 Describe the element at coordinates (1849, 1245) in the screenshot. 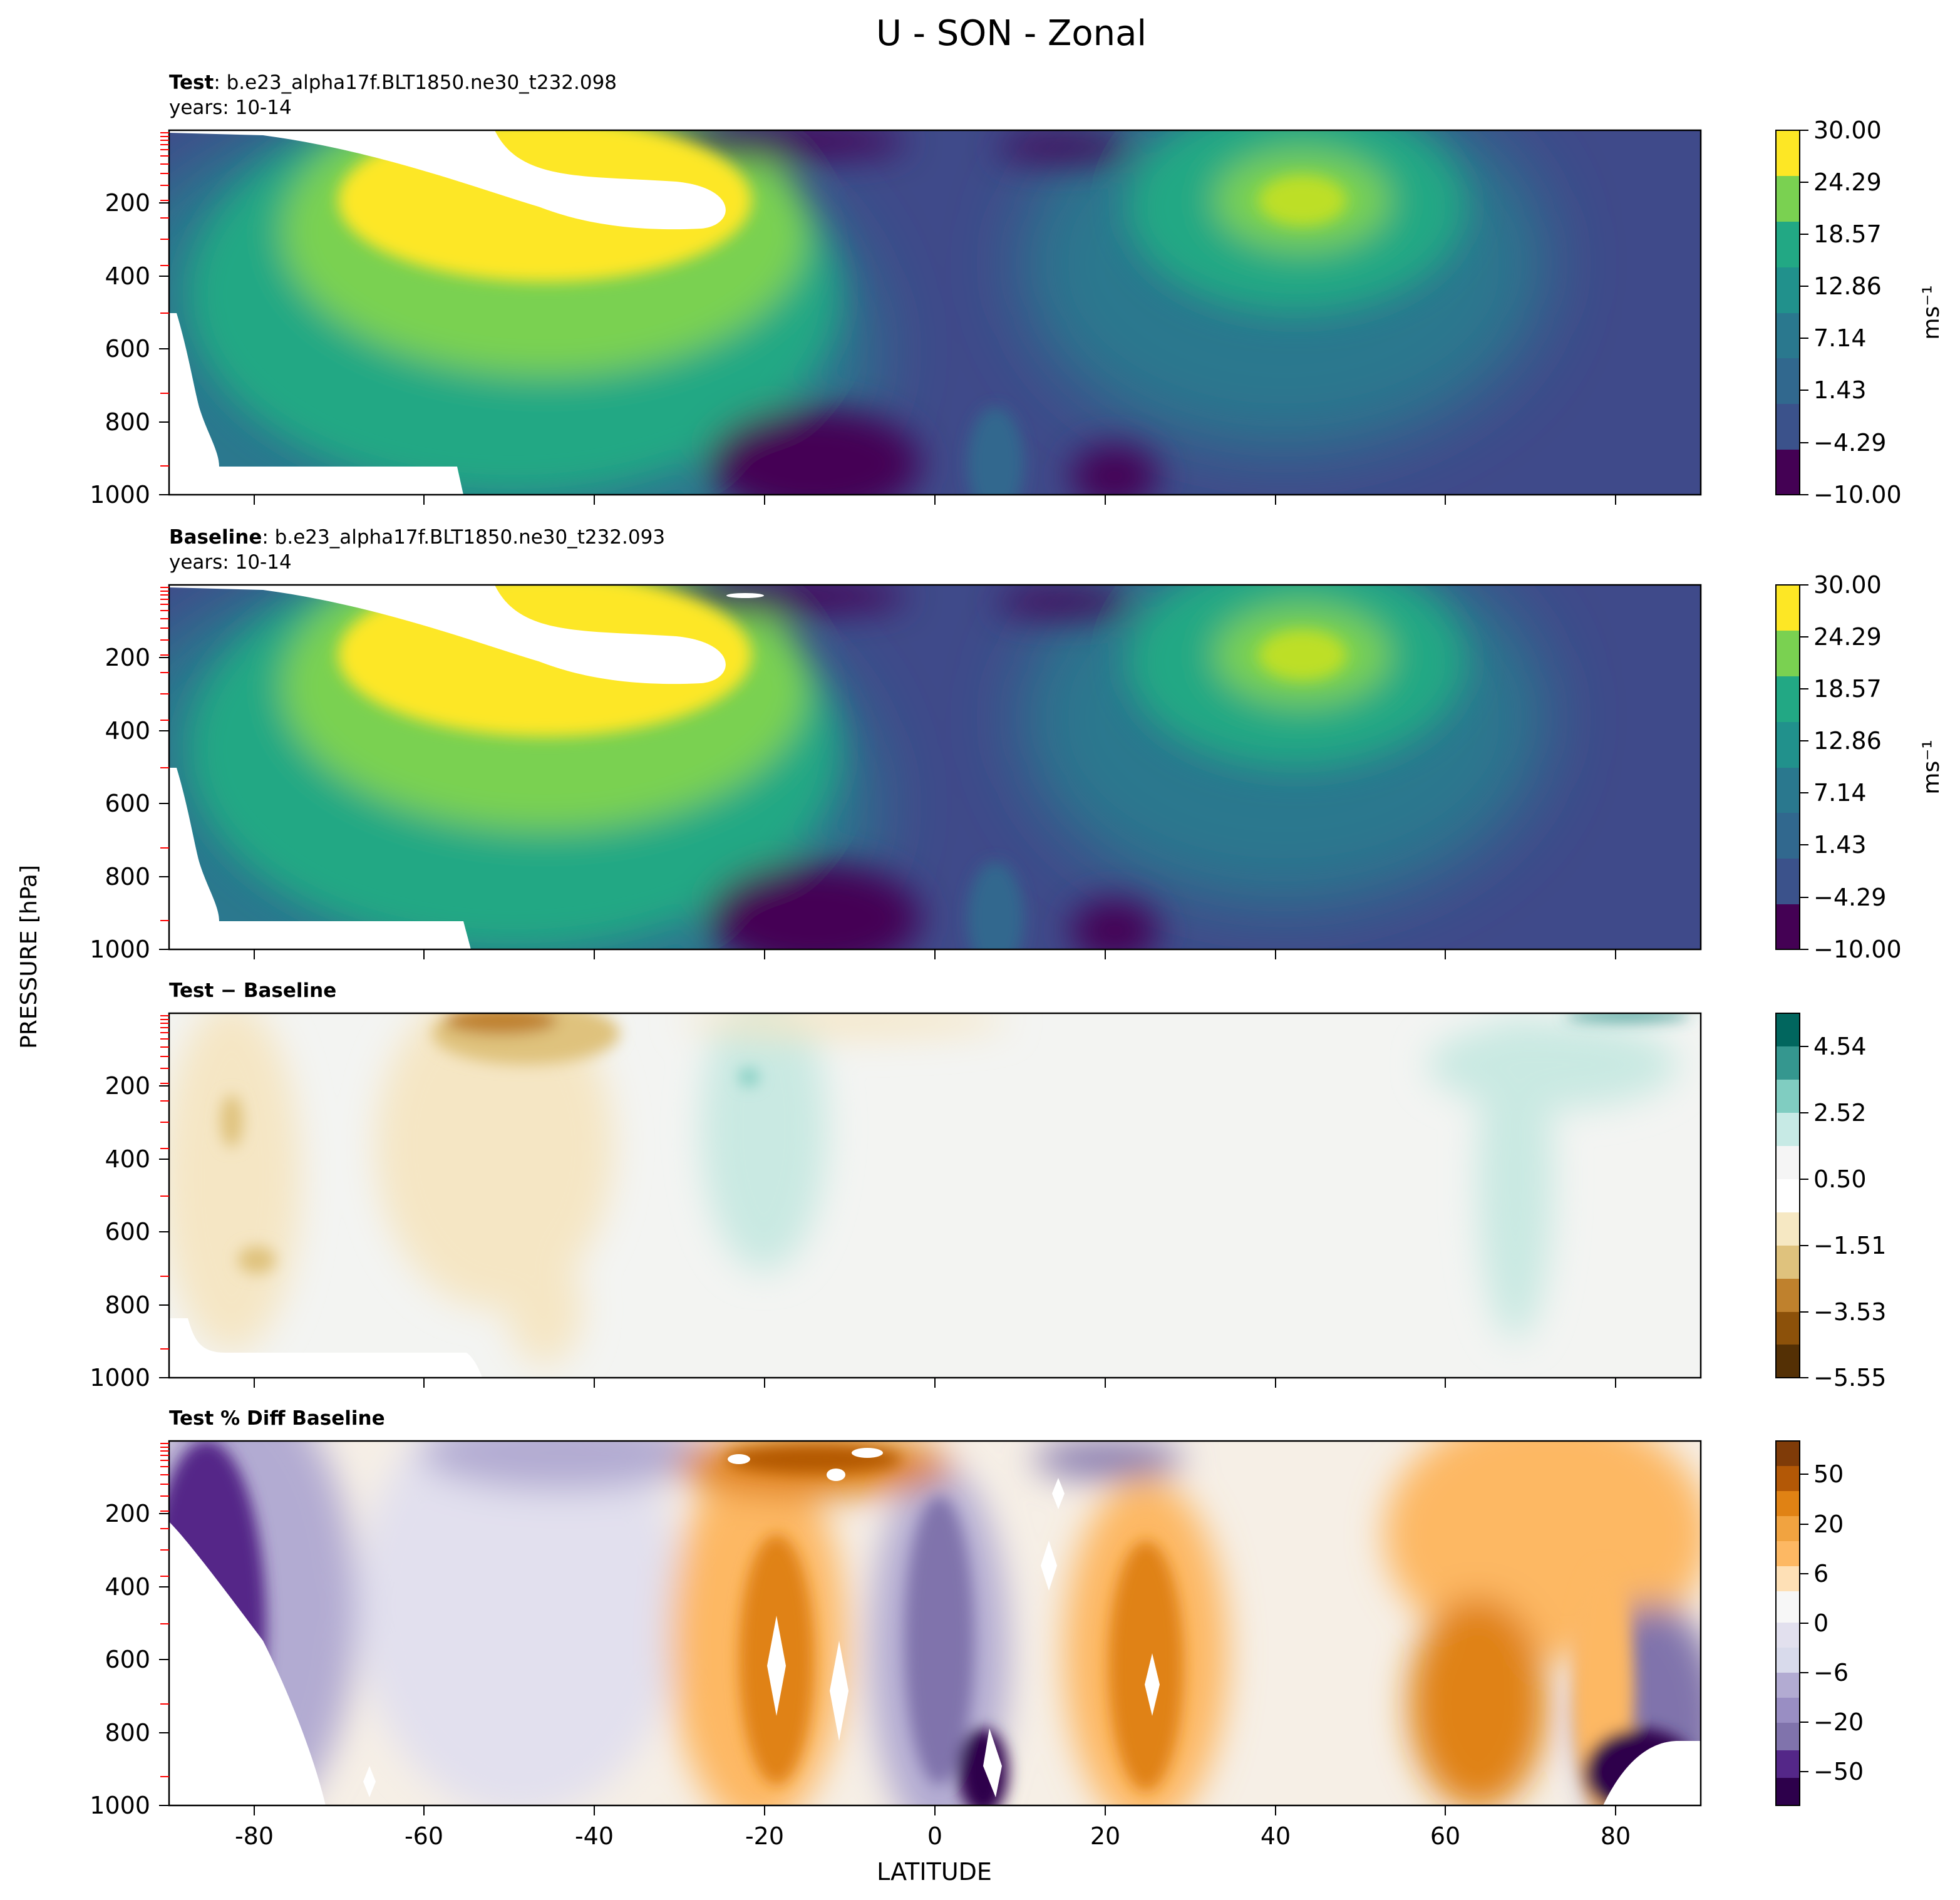

I see `svg-text: −1.51` at that location.